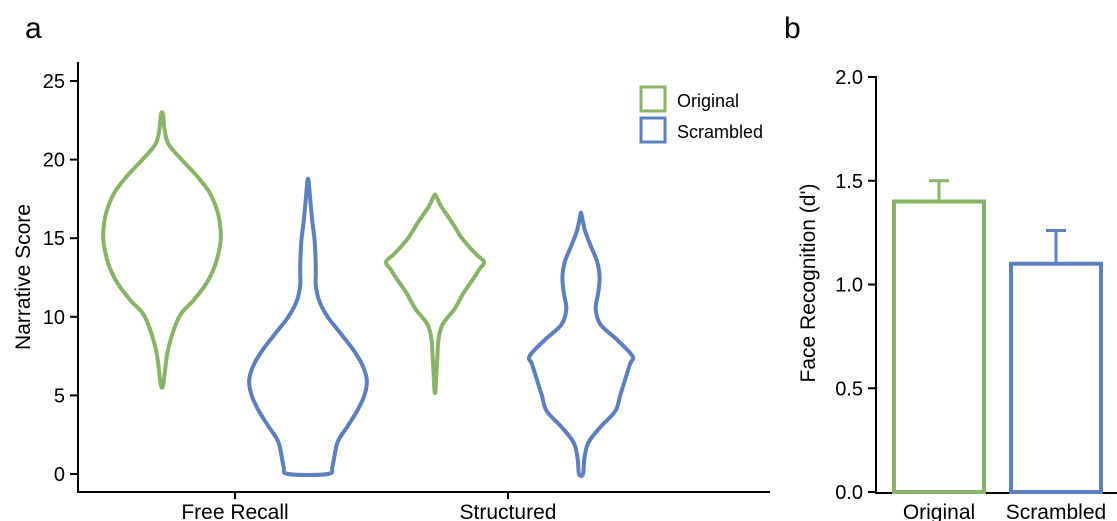 The width and height of the screenshot is (1117, 521). I want to click on y-tick-label: 25, so click(54, 82).